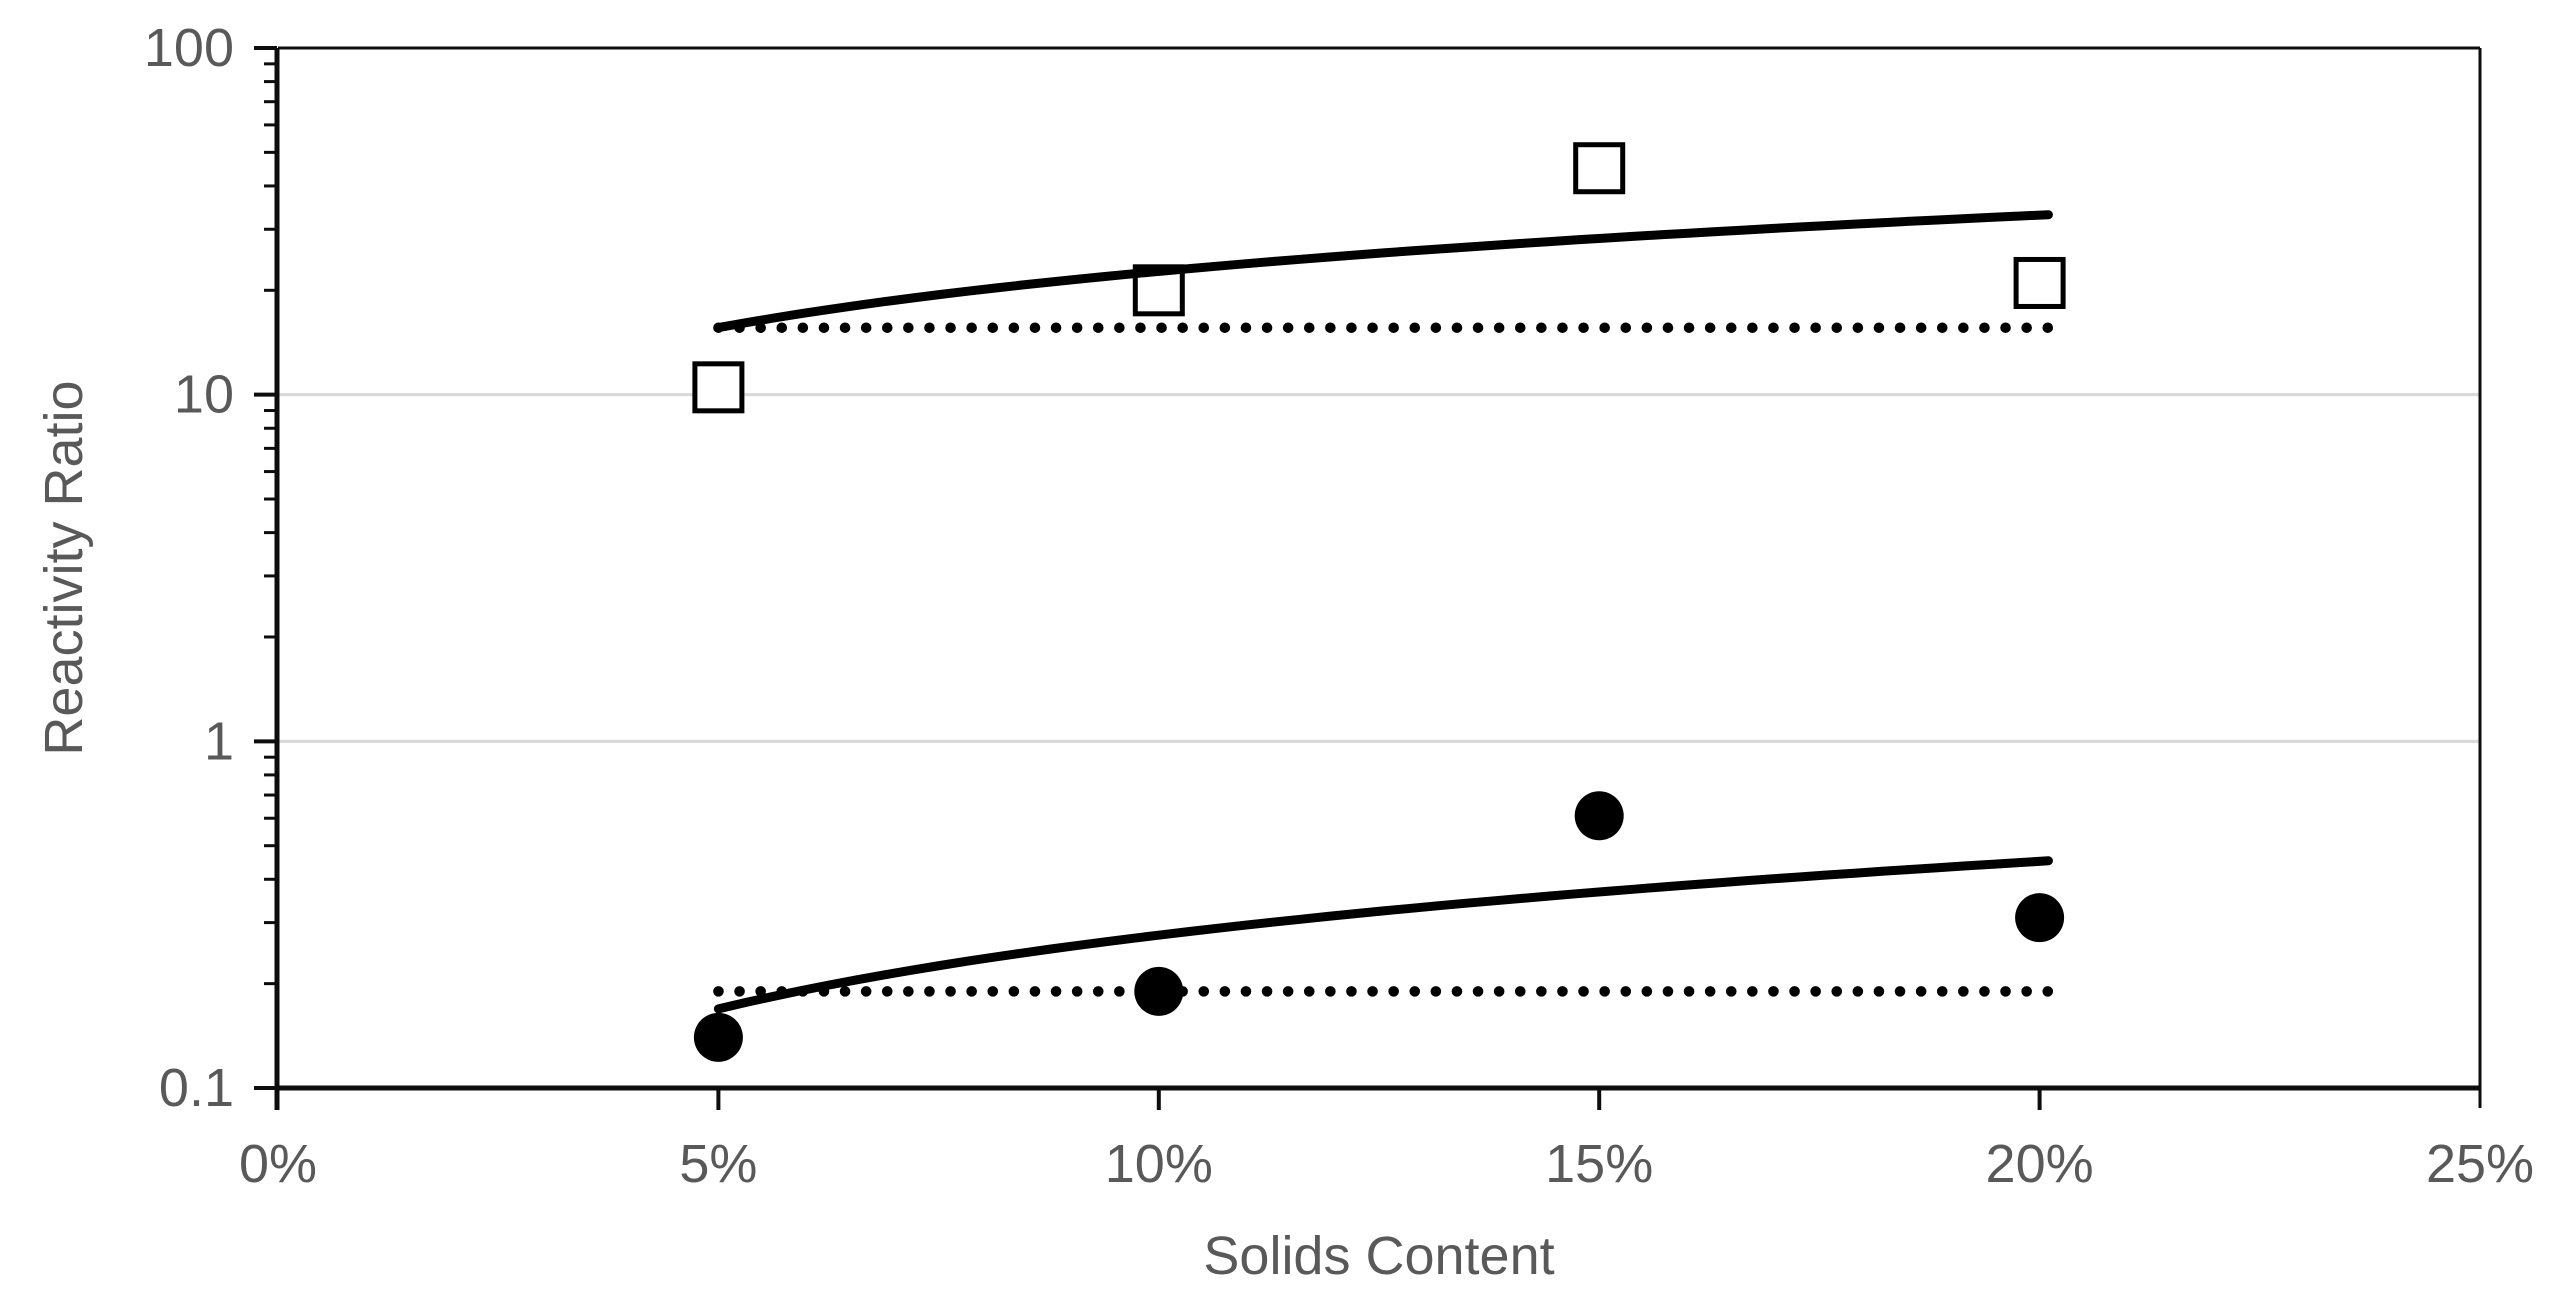 Image resolution: width=2565 pixels, height=1302 pixels. What do you see at coordinates (278, 1164) in the screenshot?
I see `x-tick-label: 0%` at bounding box center [278, 1164].